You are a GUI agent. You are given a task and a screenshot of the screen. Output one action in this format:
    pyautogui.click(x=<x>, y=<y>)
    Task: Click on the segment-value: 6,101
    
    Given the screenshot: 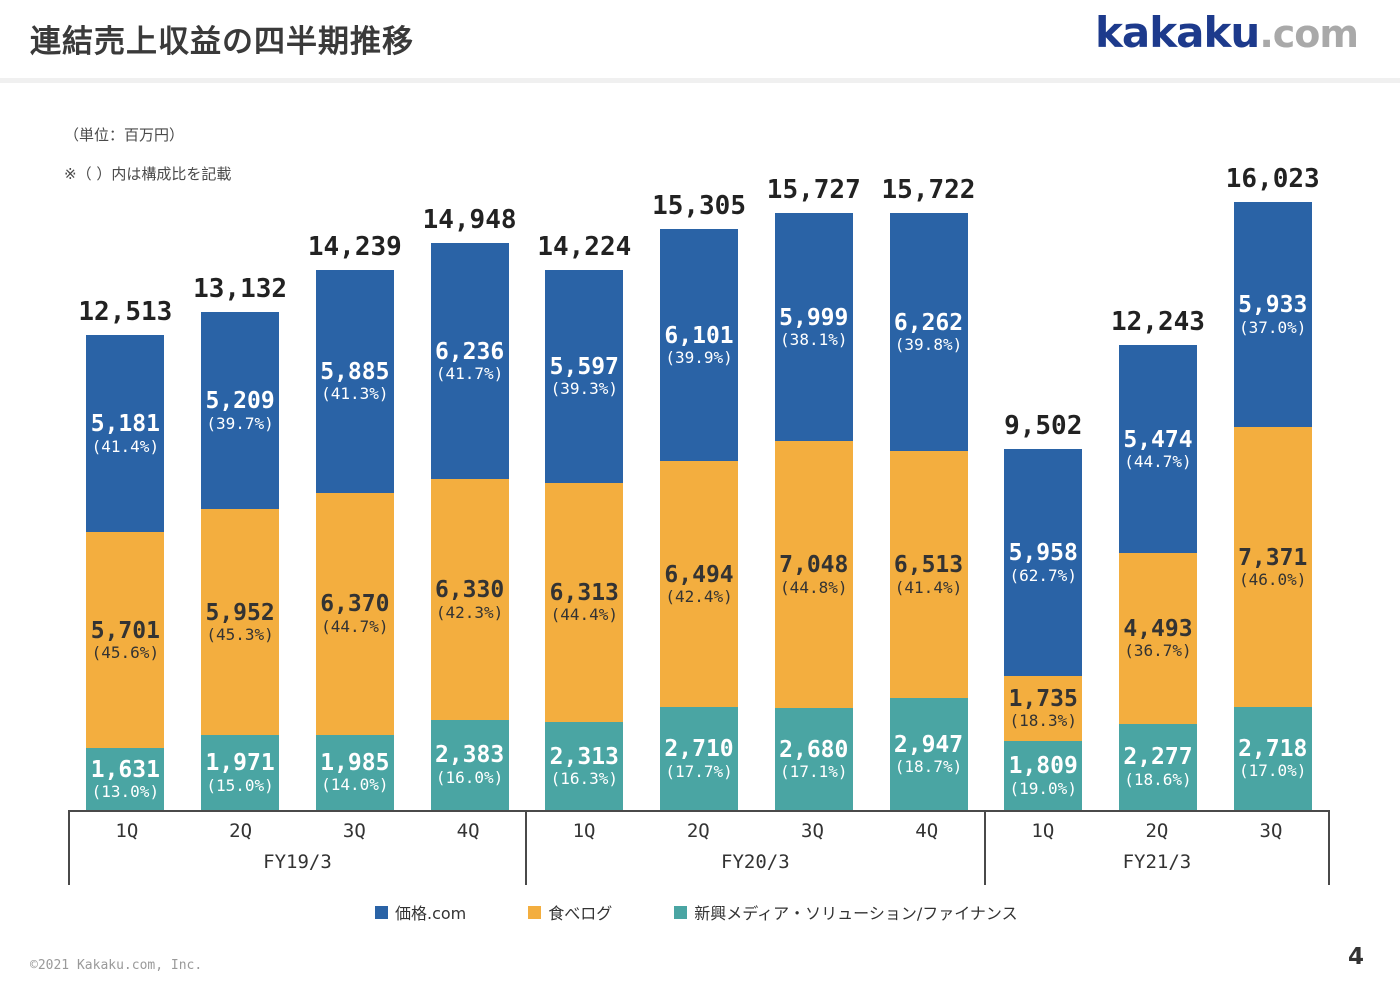 What is the action you would take?
    pyautogui.click(x=699, y=335)
    